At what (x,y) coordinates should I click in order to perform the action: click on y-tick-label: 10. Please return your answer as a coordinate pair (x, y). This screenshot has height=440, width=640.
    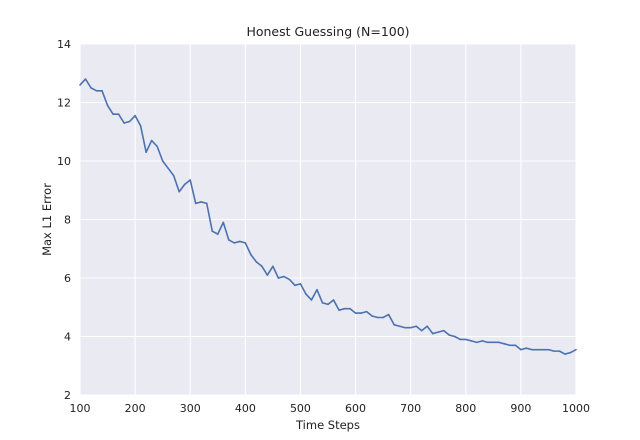
    Looking at the image, I should click on (64, 161).